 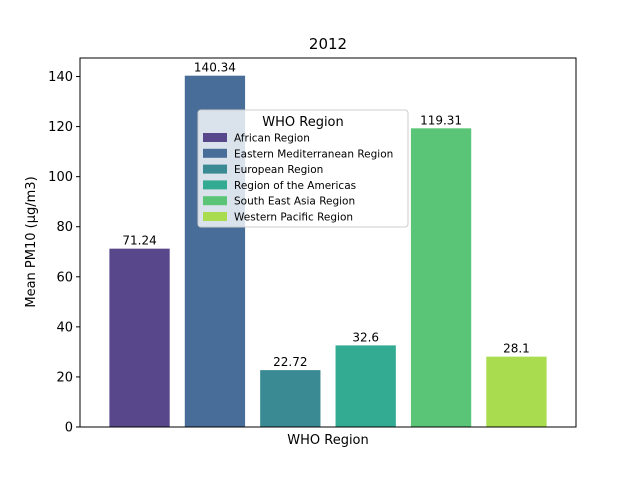 What do you see at coordinates (278, 170) in the screenshot?
I see `legend-entry-european-region: European Region` at bounding box center [278, 170].